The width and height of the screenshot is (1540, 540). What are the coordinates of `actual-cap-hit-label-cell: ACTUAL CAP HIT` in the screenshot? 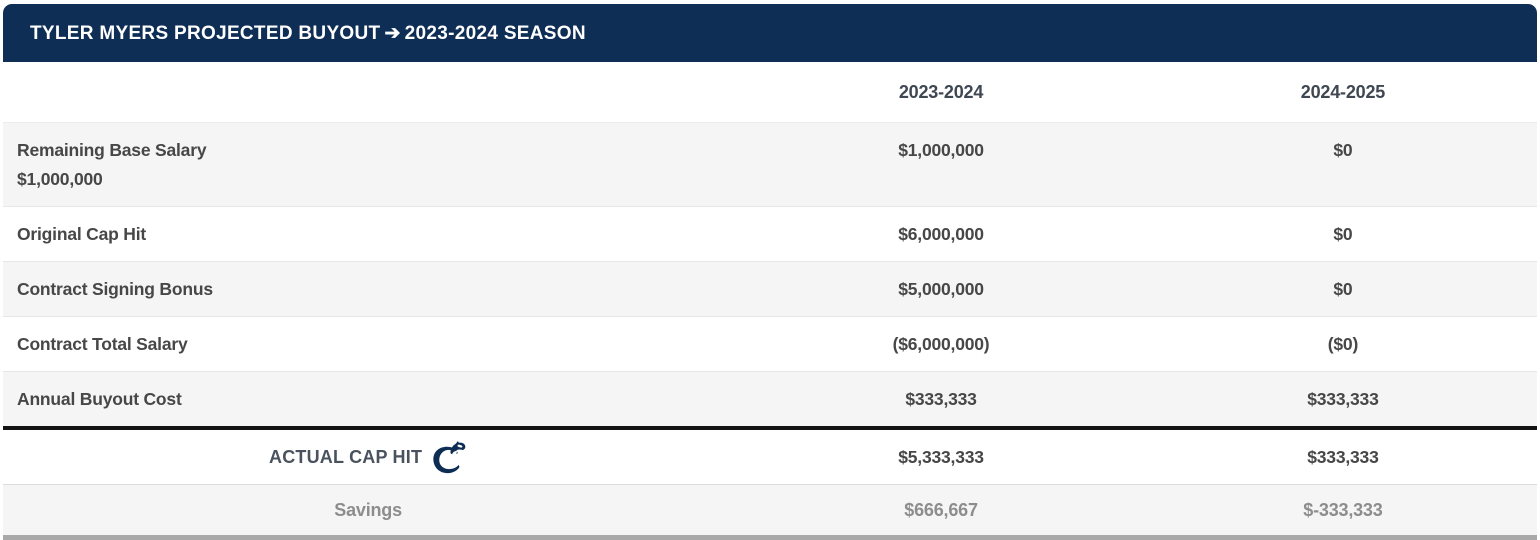 It's located at (368, 457).